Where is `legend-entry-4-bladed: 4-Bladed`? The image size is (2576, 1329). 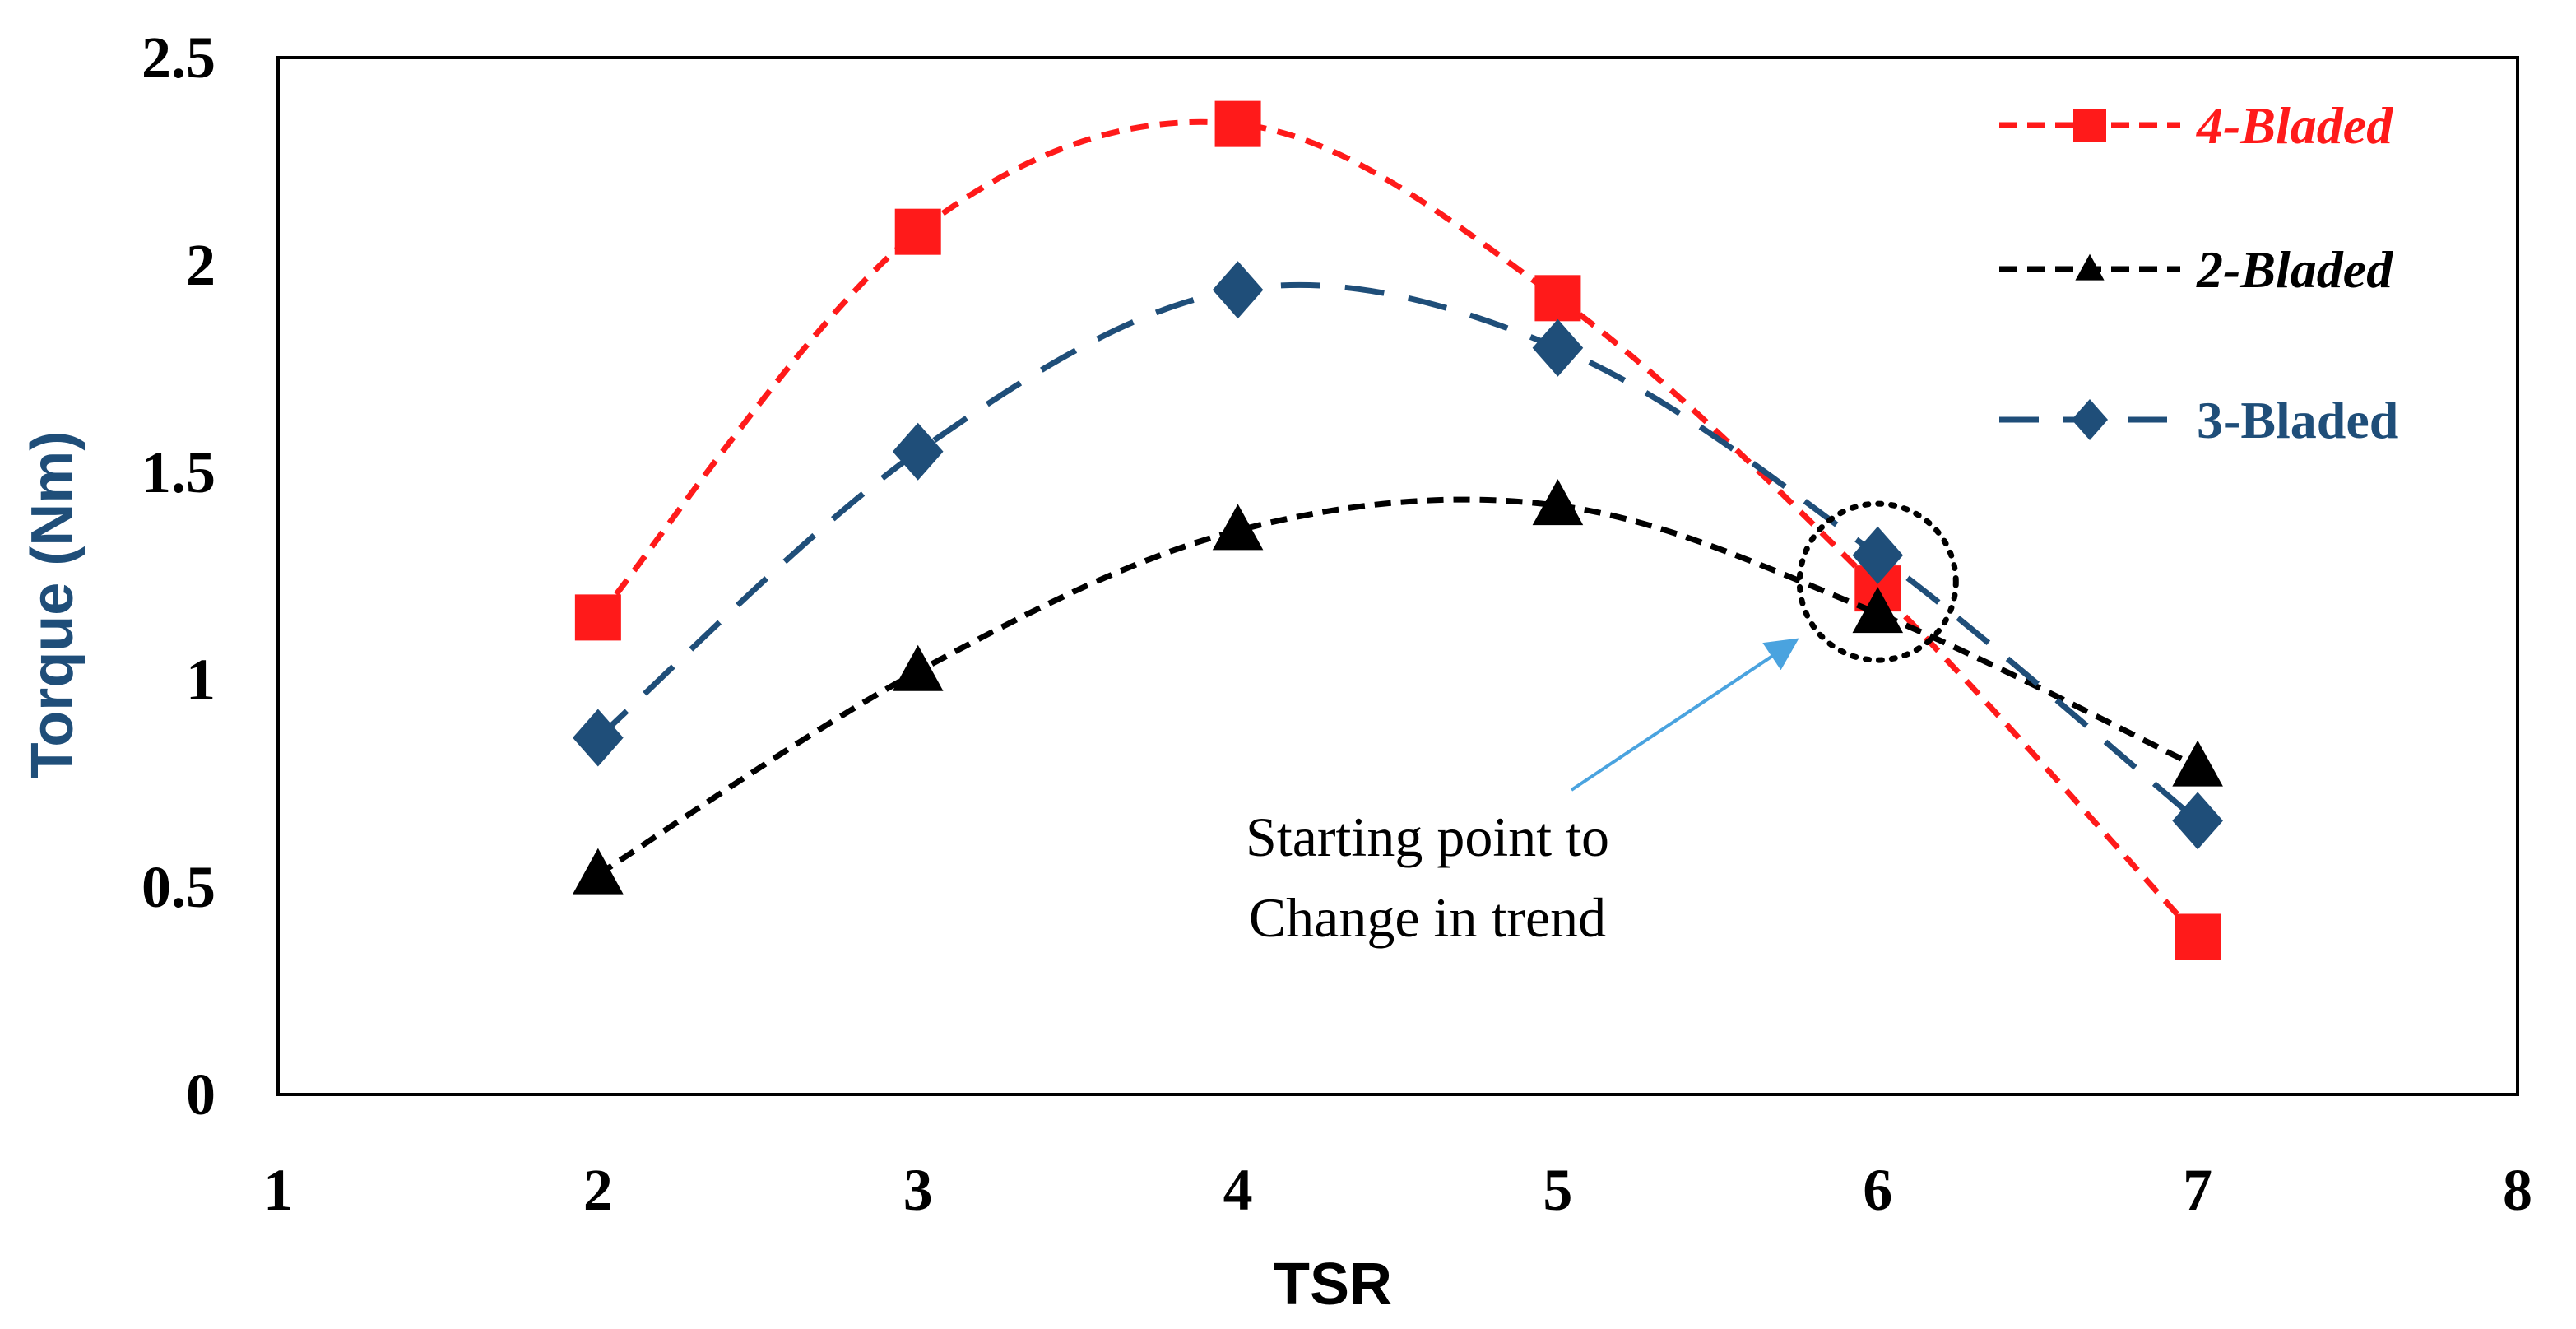 legend-entry-4-bladed: 4-Bladed is located at coordinates (2196, 125).